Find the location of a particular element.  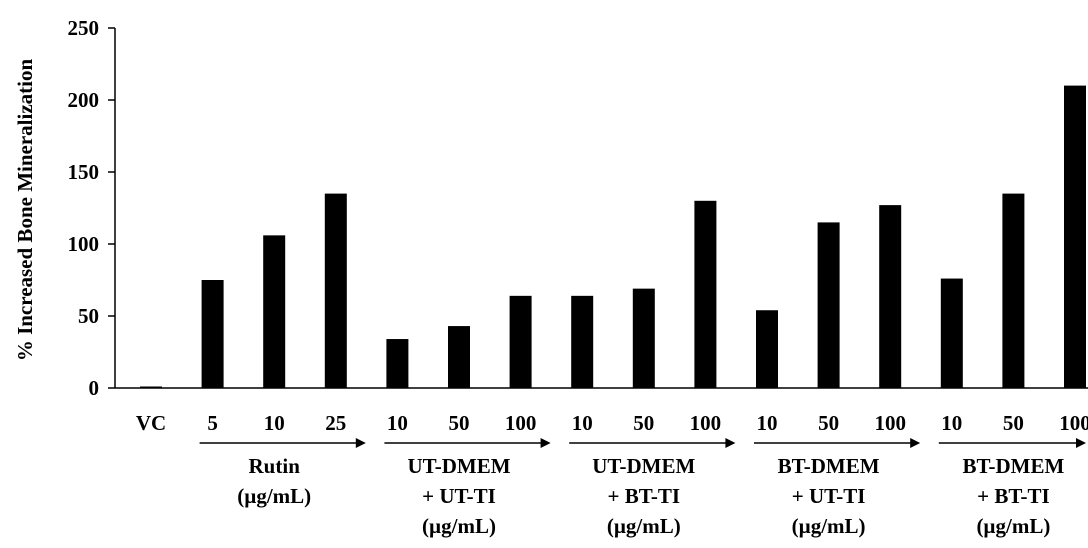

y-axis-label: % Increased Bone Mineralization is located at coordinates (25, 210).